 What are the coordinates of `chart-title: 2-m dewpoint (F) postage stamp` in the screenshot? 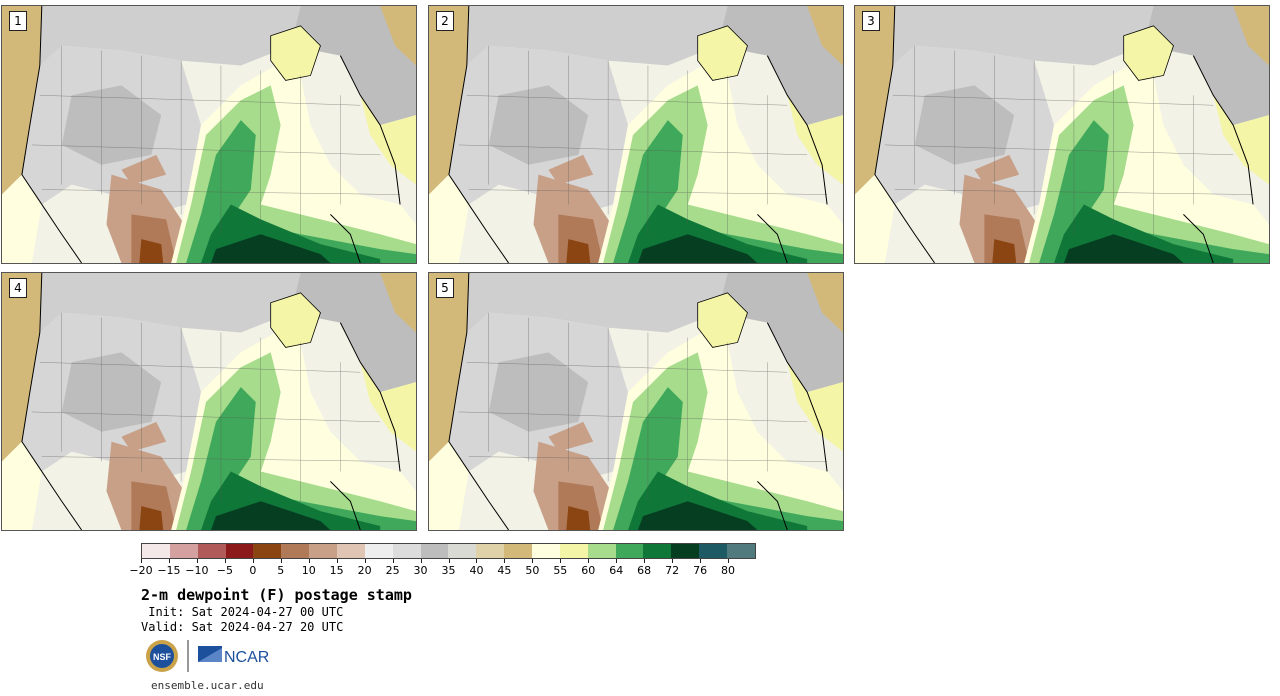 It's located at (276, 595).